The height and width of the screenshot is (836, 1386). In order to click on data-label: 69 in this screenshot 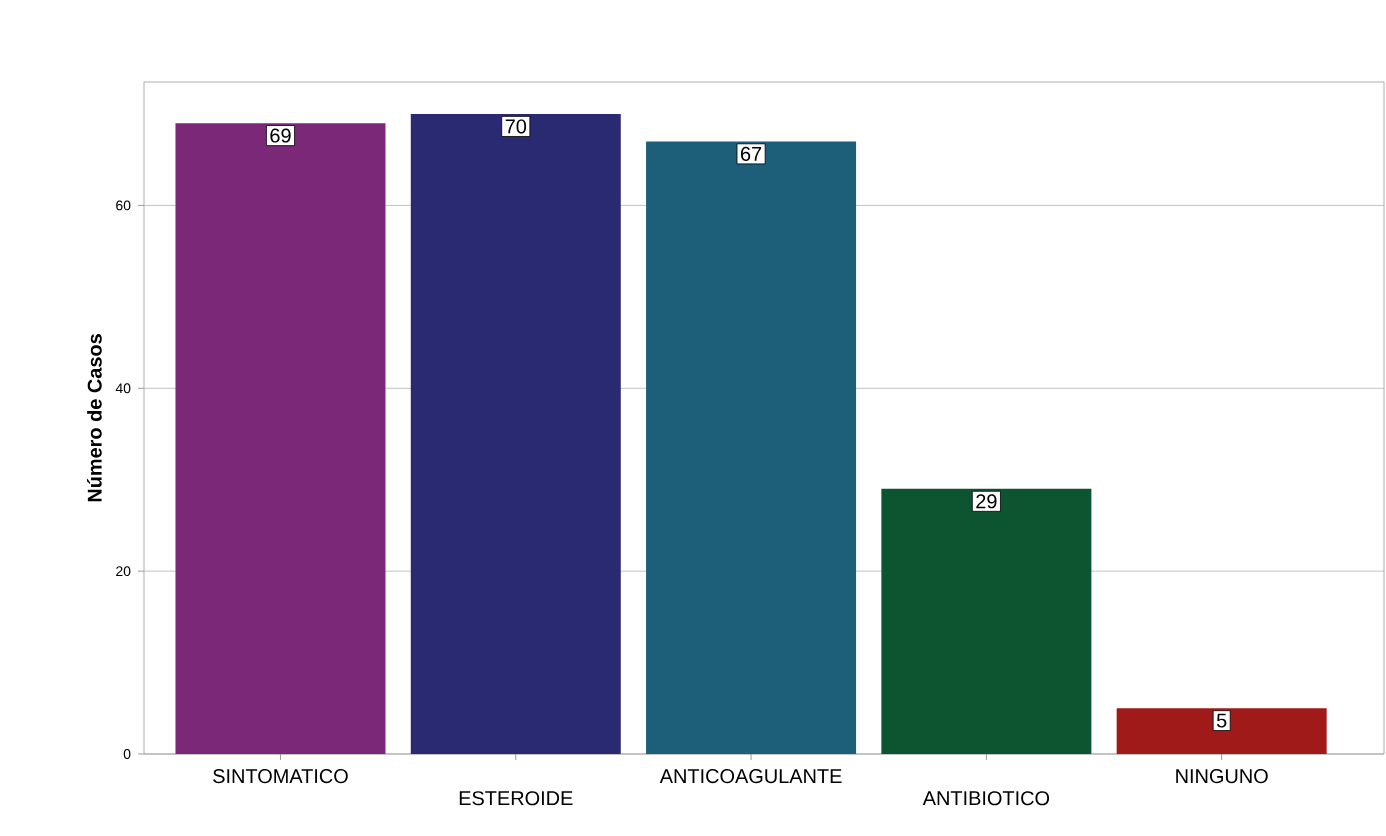, I will do `click(280, 135)`.